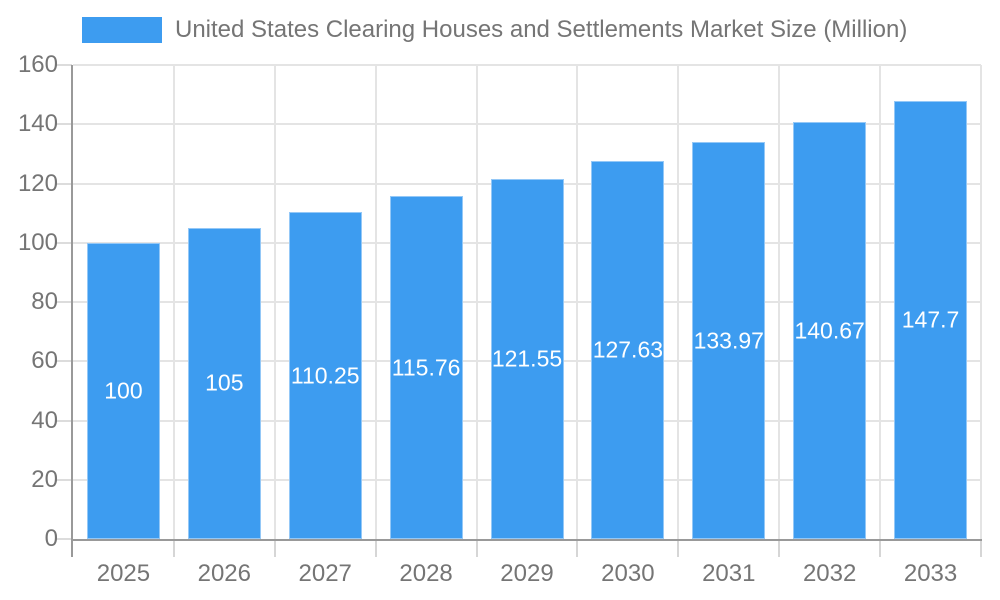 Image resolution: width=1000 pixels, height=600 pixels. I want to click on x-tick-label-2026: 2026, so click(224, 573).